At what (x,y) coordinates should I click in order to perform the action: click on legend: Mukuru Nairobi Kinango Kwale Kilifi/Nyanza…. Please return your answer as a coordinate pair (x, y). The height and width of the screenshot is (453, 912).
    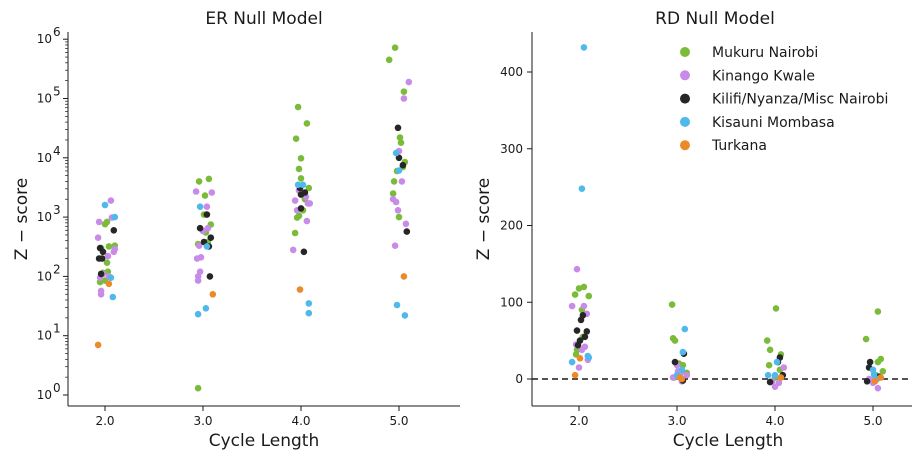
    Looking at the image, I should click on (784, 99).